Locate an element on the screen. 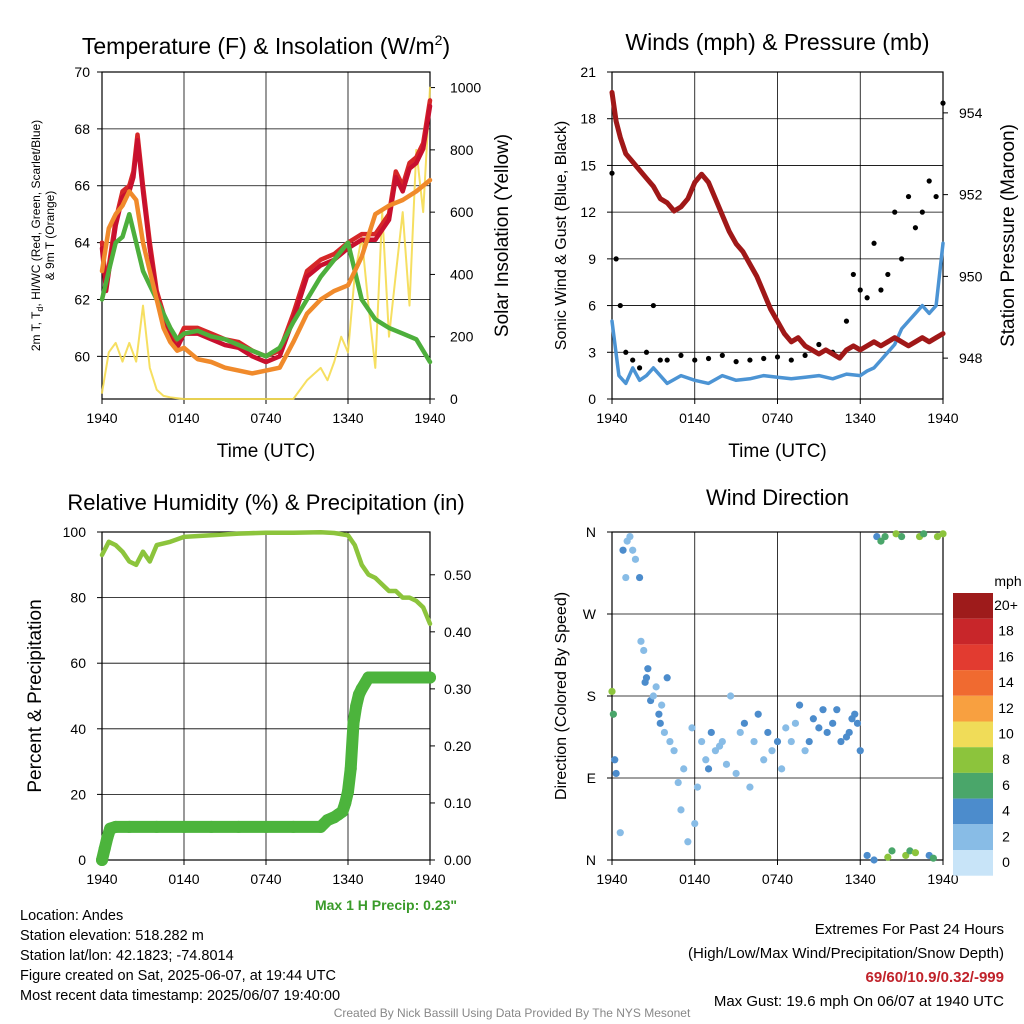 This screenshot has width=1024, height=1024. y-tick-label: S is located at coordinates (591, 696).